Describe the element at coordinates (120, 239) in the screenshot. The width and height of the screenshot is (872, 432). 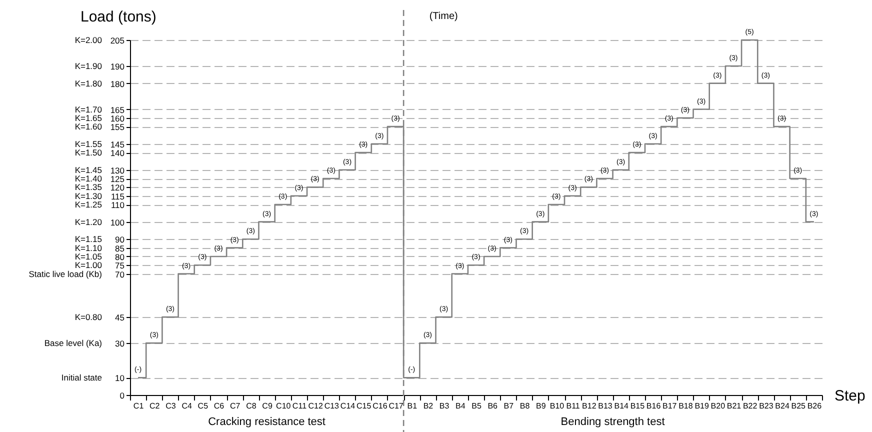
I see `y-tick-label: 90` at that location.